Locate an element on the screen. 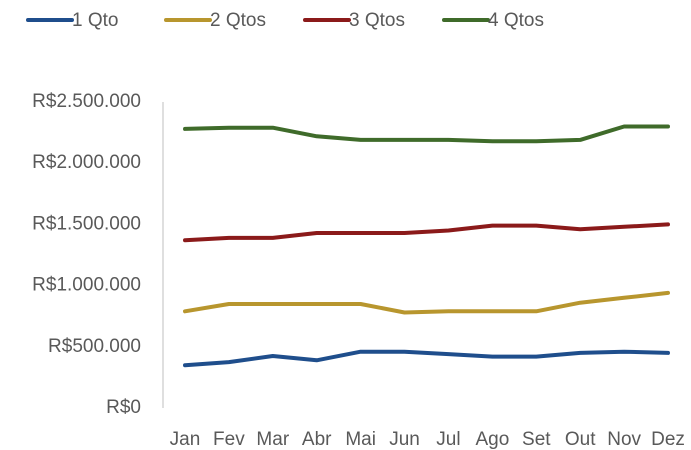 The height and width of the screenshot is (450, 691). legend-label: 2 Qtos is located at coordinates (238, 20).